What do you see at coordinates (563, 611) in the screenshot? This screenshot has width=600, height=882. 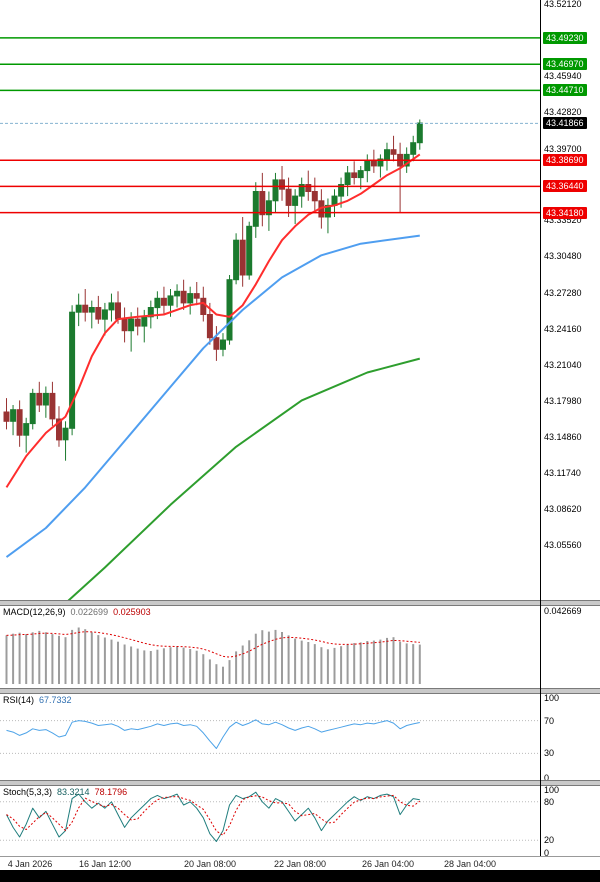 I see `macd-axis-label: 0.042669` at bounding box center [563, 611].